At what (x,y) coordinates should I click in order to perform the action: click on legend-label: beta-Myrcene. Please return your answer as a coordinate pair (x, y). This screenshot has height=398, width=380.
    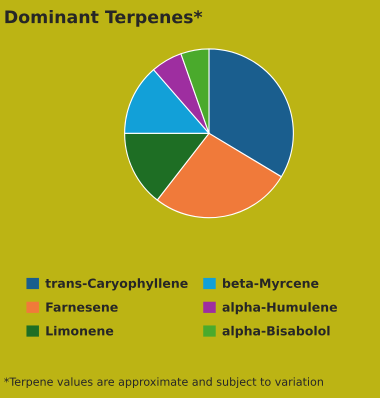
    Looking at the image, I should click on (270, 284).